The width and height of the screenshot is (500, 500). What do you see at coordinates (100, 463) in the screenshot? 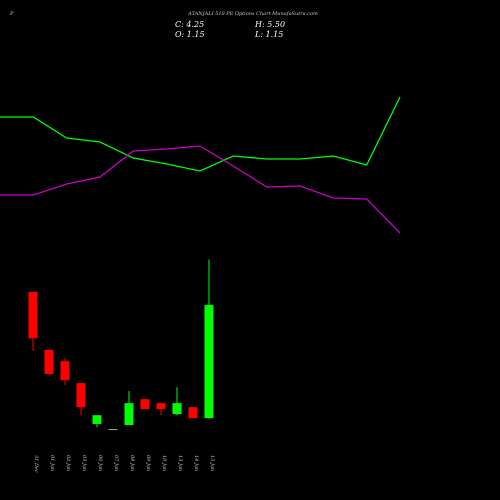
I see `x-tick-label: 06 Jan` at bounding box center [100, 463].